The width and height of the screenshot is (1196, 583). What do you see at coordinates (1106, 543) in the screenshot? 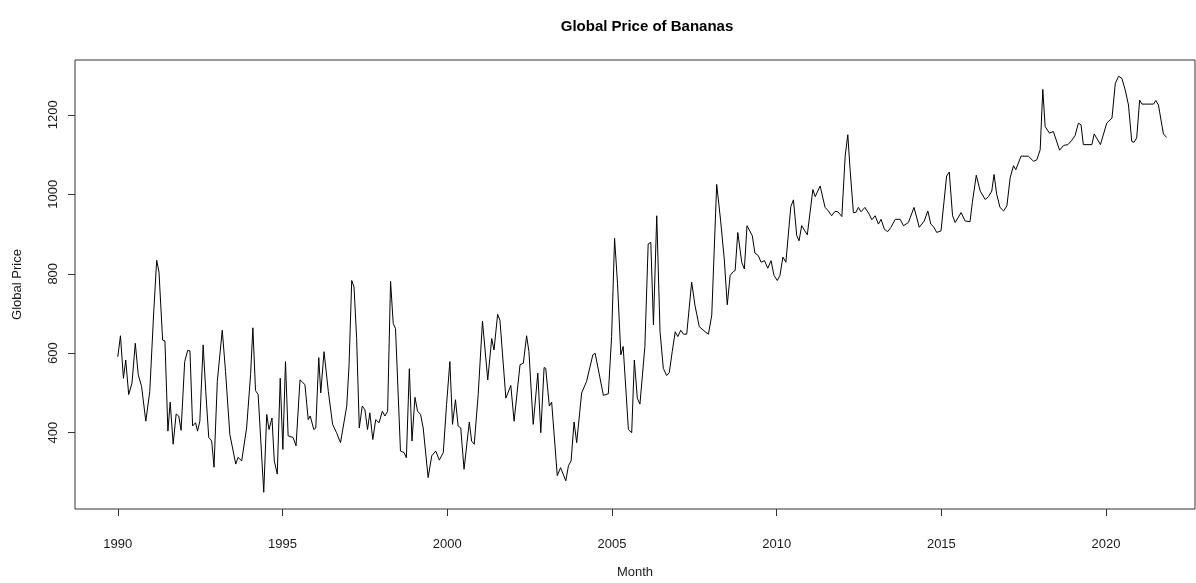
I see `x-tick-label: 2020` at bounding box center [1106, 543].